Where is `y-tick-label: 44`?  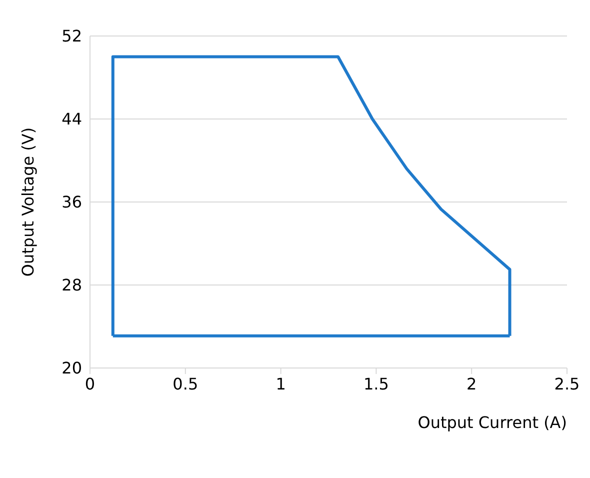
y-tick-label: 44 is located at coordinates (72, 119).